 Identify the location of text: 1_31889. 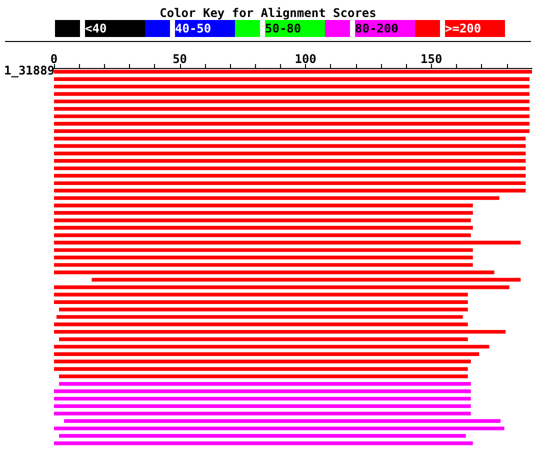
(29, 71).